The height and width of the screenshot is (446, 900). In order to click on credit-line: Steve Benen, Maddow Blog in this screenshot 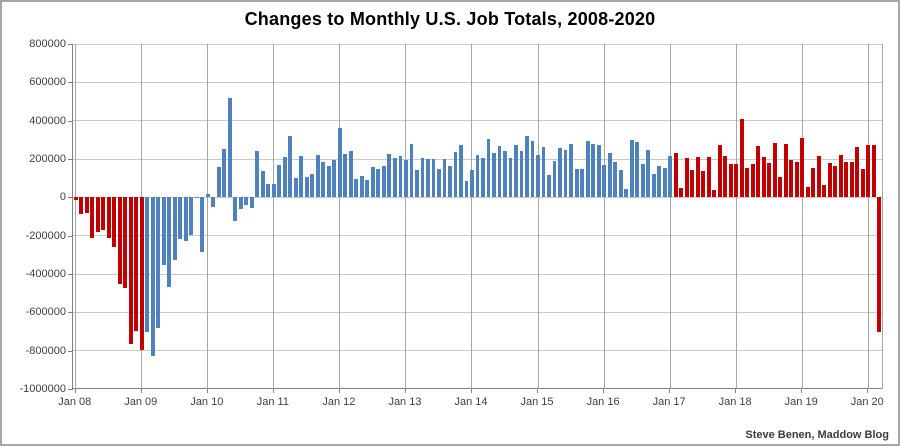, I will do `click(817, 435)`.